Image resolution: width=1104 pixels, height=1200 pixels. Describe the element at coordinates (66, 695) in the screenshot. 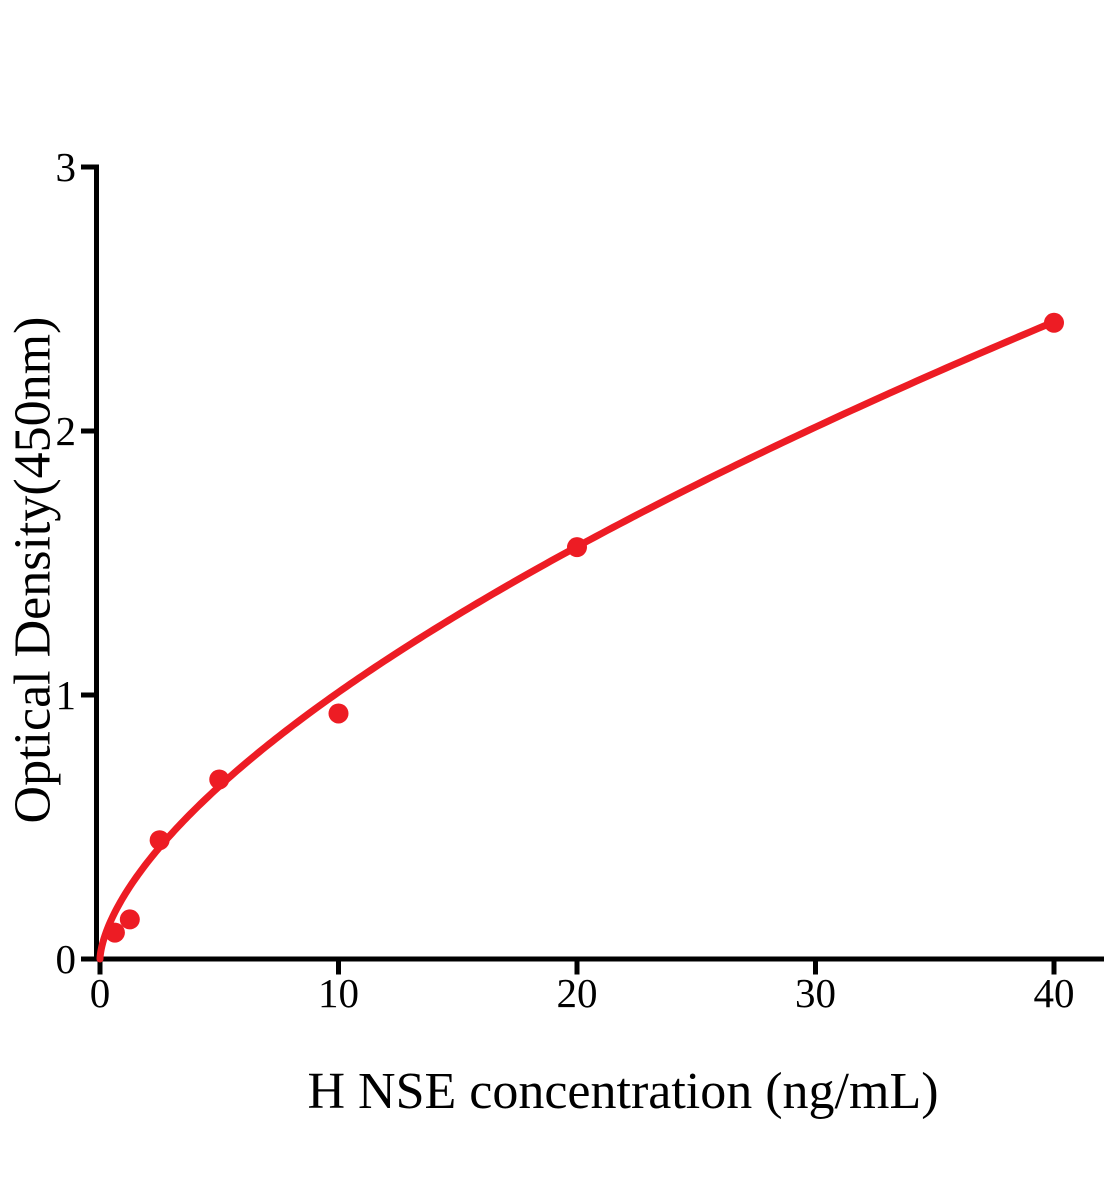

I see `y-tick-label: 1` at that location.